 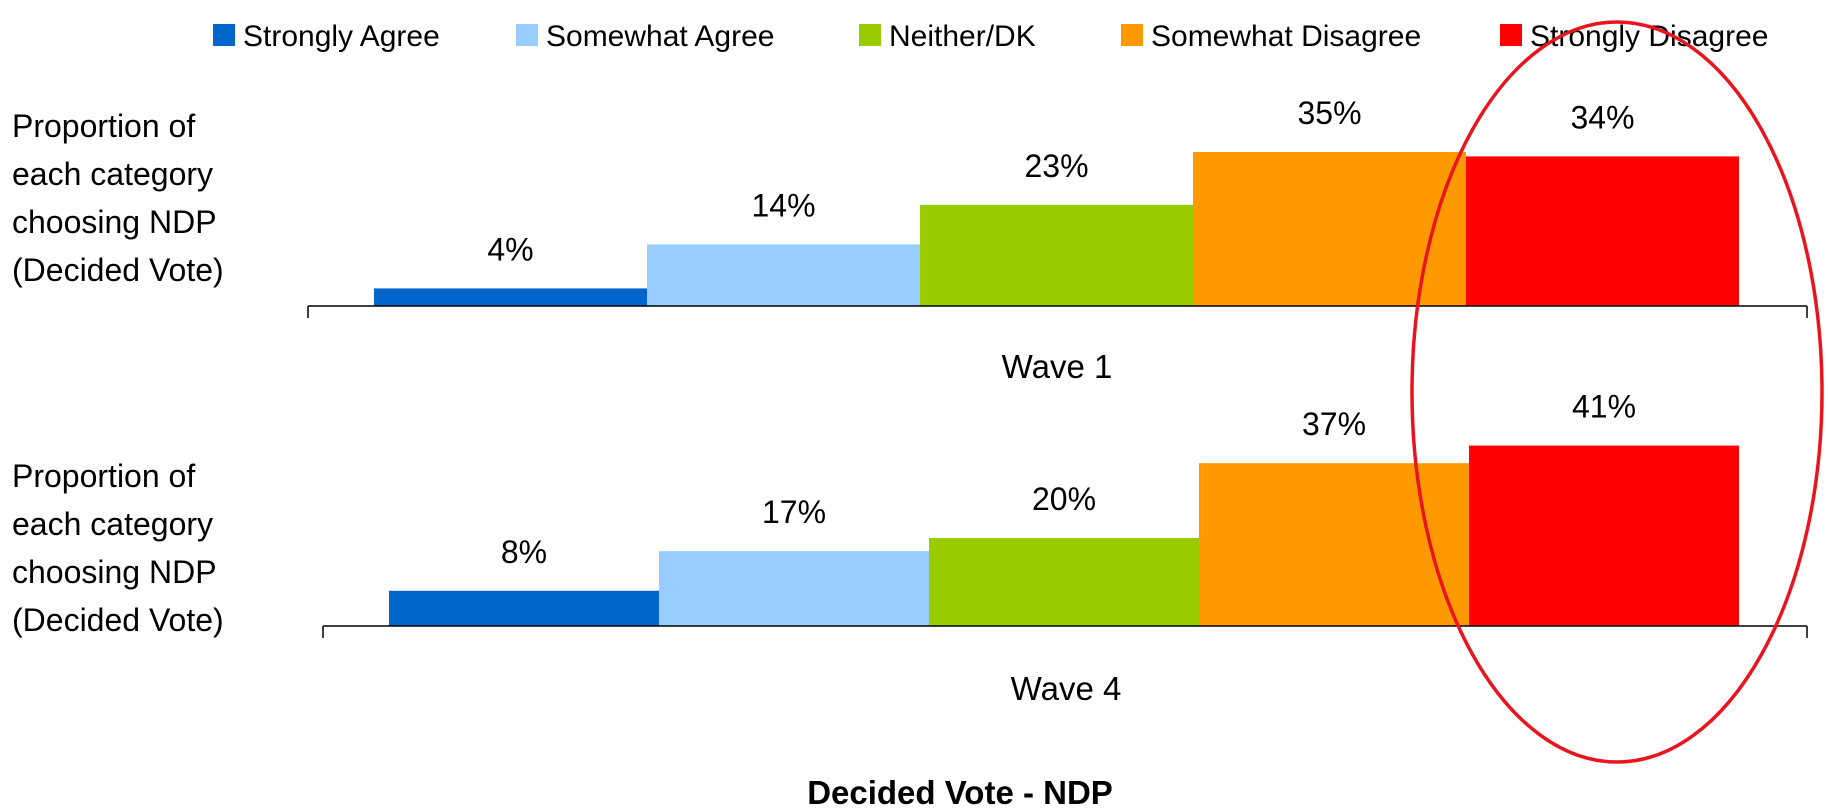 What do you see at coordinates (341, 36) in the screenshot?
I see `legend-label: Strongly Agree` at bounding box center [341, 36].